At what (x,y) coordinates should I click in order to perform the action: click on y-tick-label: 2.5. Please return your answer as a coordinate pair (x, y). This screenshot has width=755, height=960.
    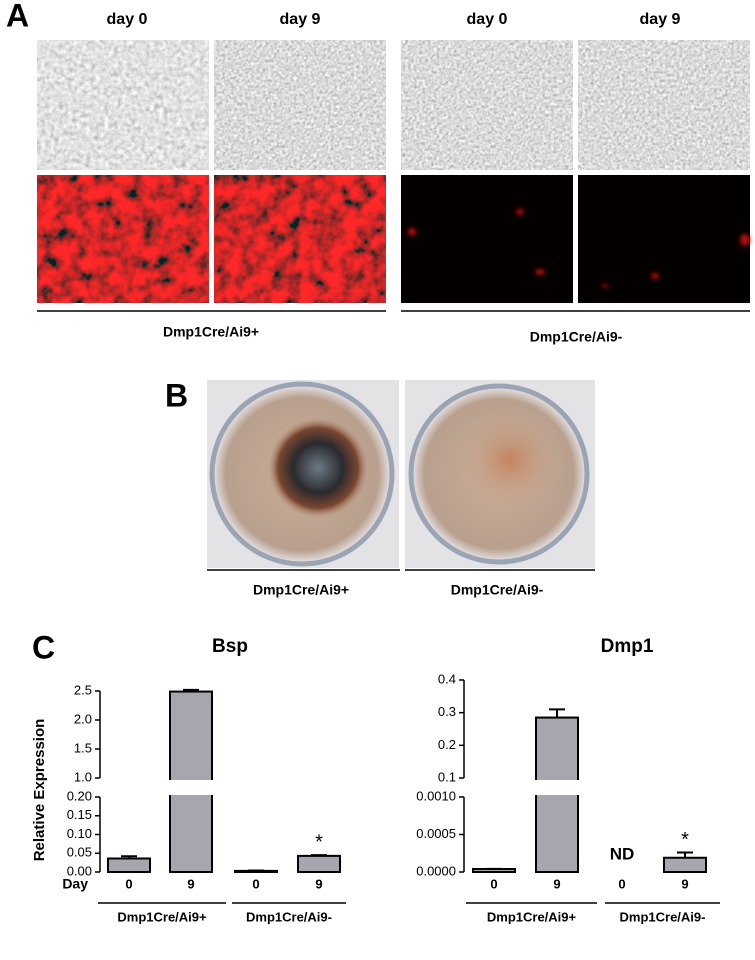
    Looking at the image, I should click on (83, 689).